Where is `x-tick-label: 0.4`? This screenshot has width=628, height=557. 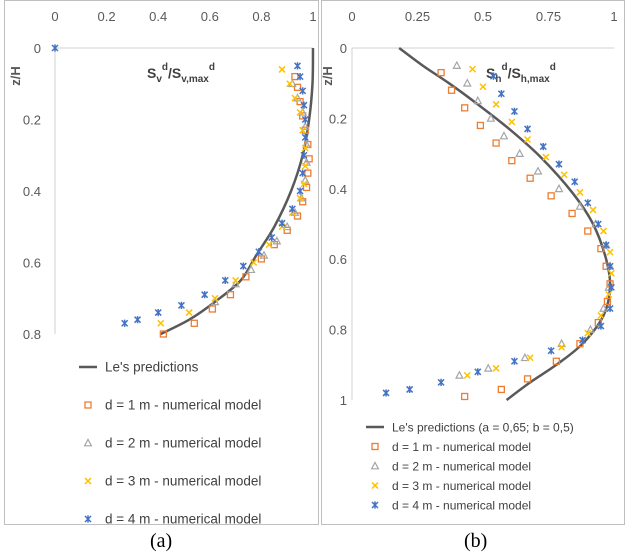 x-tick-label: 0.4 is located at coordinates (158, 16).